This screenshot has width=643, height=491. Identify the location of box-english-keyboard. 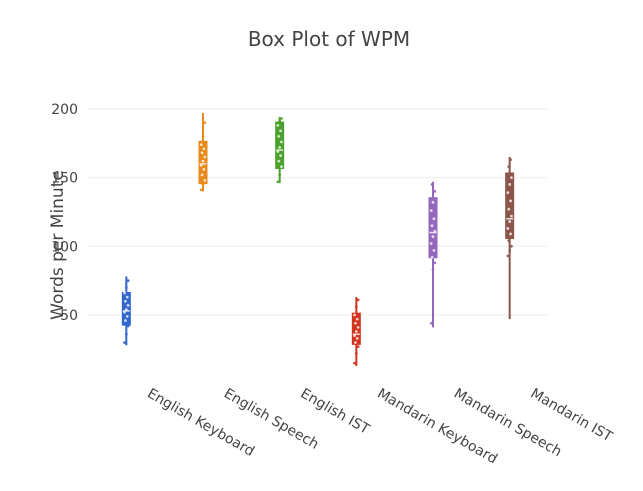
(126, 311).